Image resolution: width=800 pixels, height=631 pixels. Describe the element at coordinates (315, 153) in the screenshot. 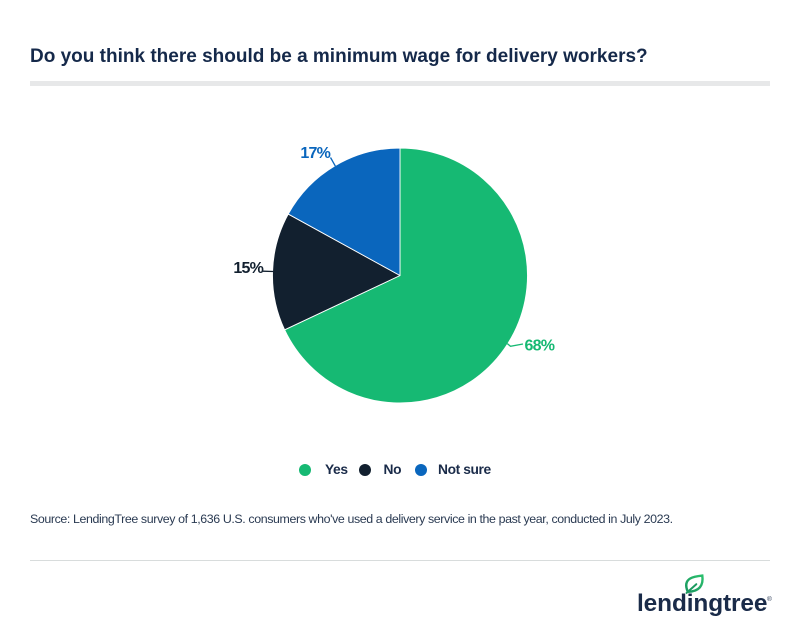

I see `svg-text: 17%` at that location.